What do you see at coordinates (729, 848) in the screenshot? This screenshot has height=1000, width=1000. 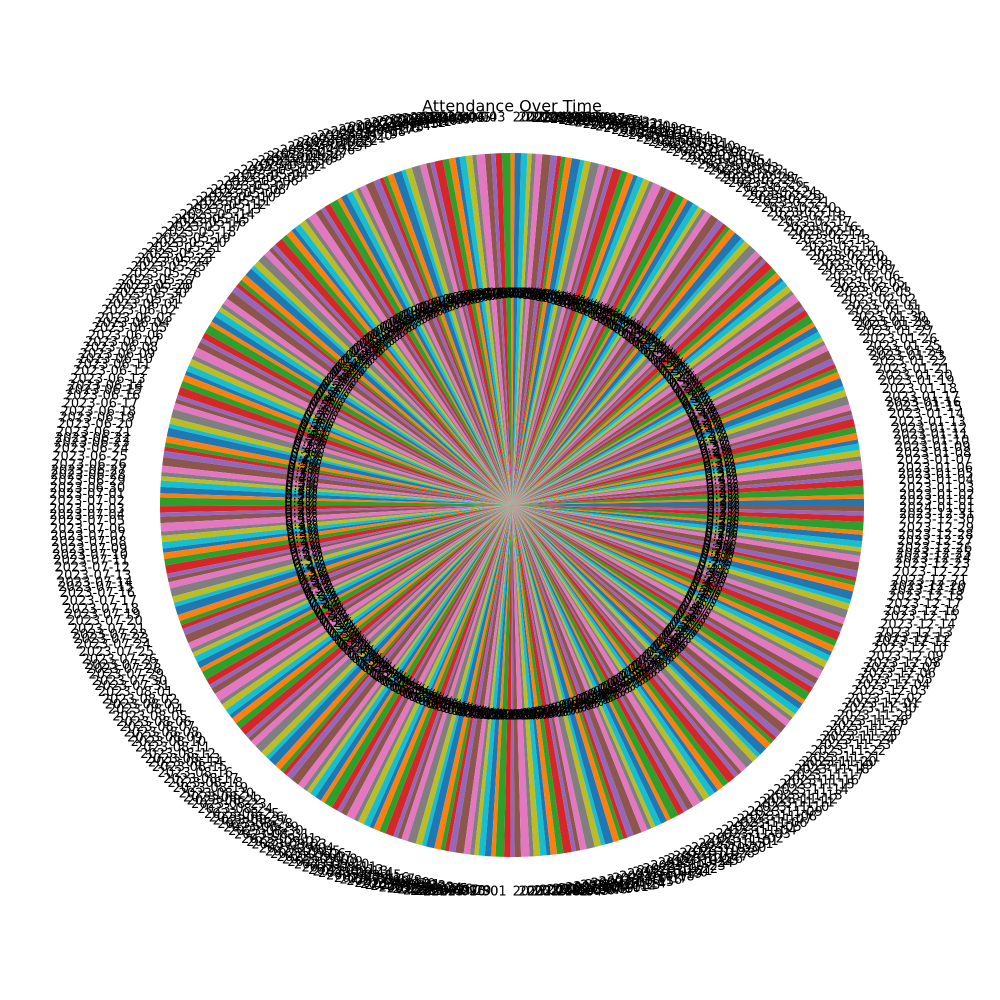 I see `slice-label: 2023-10-30` at bounding box center [729, 848].